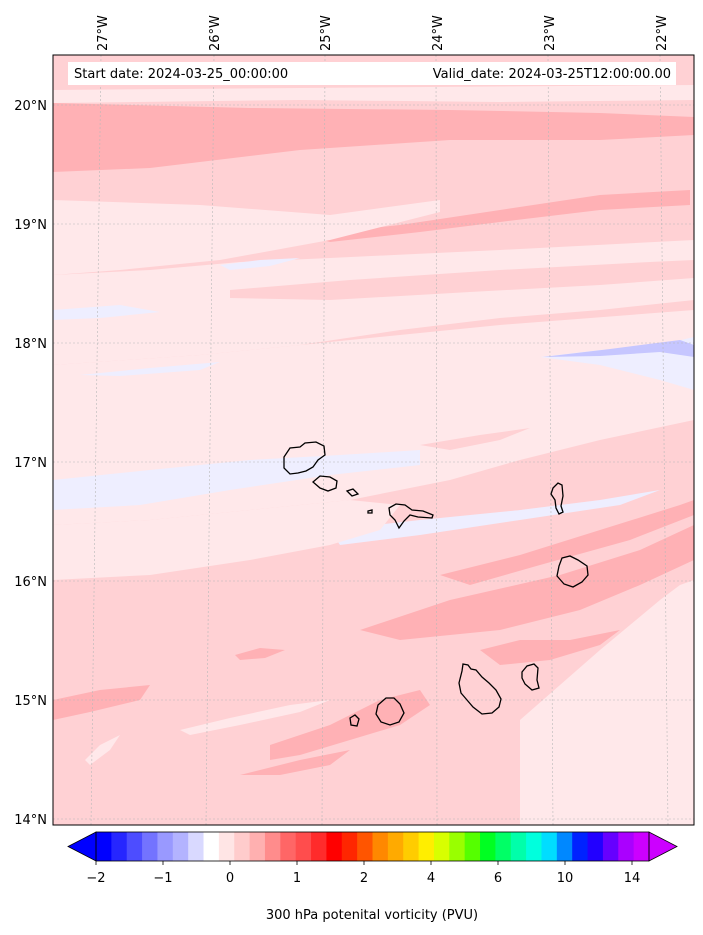 The width and height of the screenshot is (703, 935). What do you see at coordinates (162, 878) in the screenshot?
I see `colorbar-tick-label: −1` at bounding box center [162, 878].